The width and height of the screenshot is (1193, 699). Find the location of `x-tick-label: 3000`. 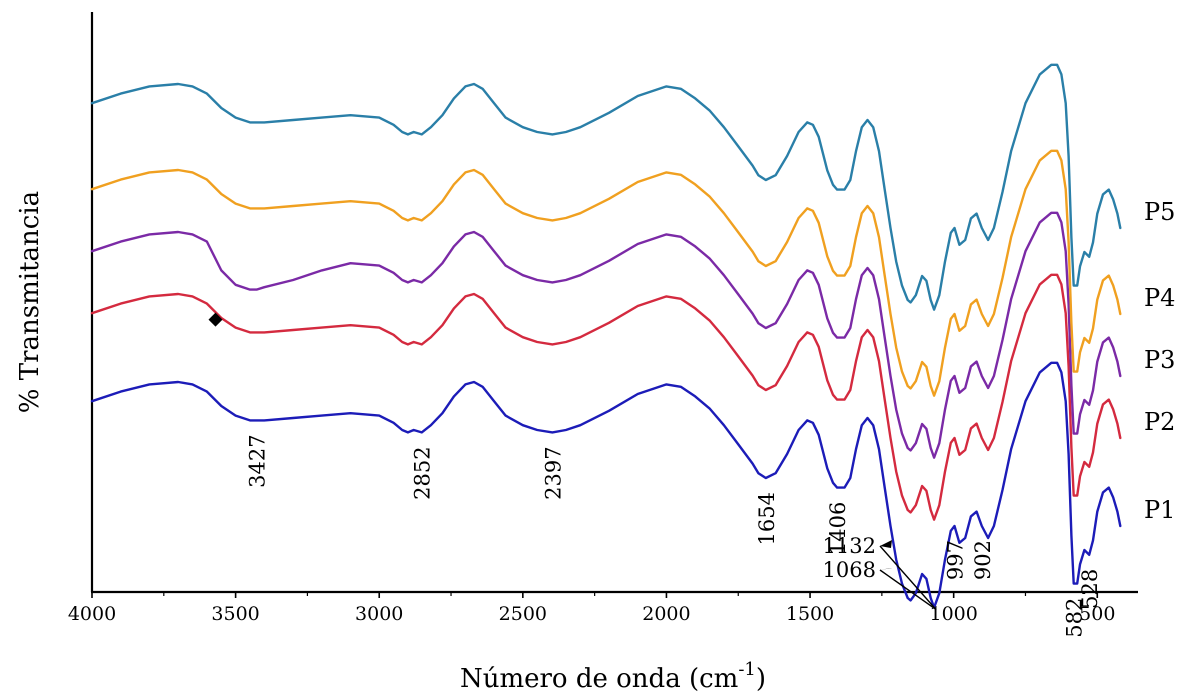

x-tick-label: 3000 is located at coordinates (379, 614).